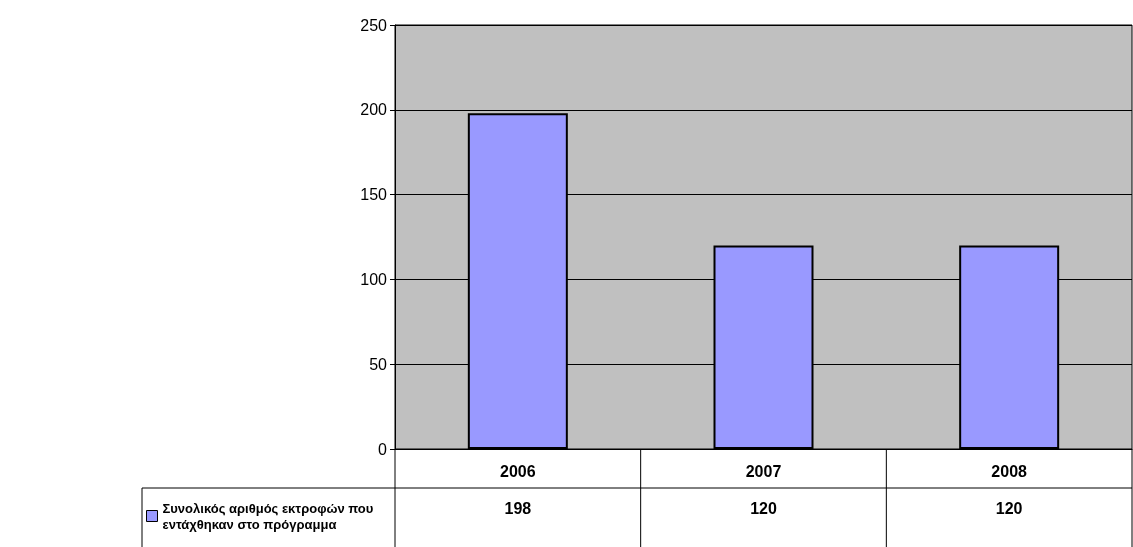 The height and width of the screenshot is (547, 1133). What do you see at coordinates (383, 449) in the screenshot?
I see `y-tick-label: 0` at bounding box center [383, 449].